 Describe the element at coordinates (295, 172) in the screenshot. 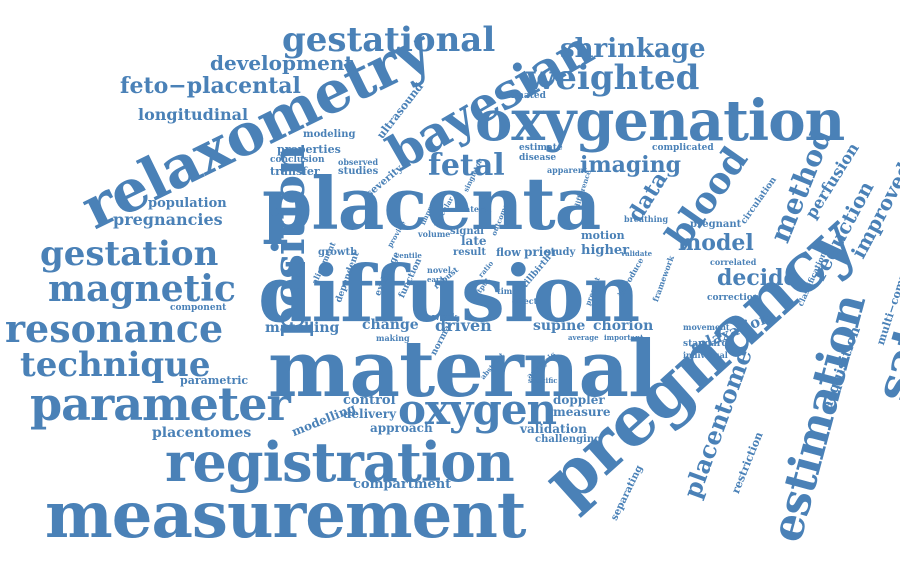

I see `cloud-word: transfer` at that location.